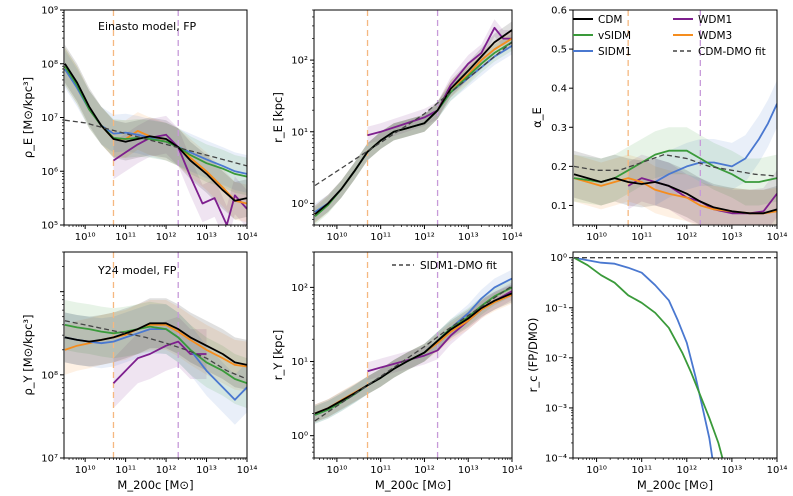 The height and width of the screenshot is (496, 793). I want to click on rhoe-xtick-label: 10¹¹, so click(125, 237).